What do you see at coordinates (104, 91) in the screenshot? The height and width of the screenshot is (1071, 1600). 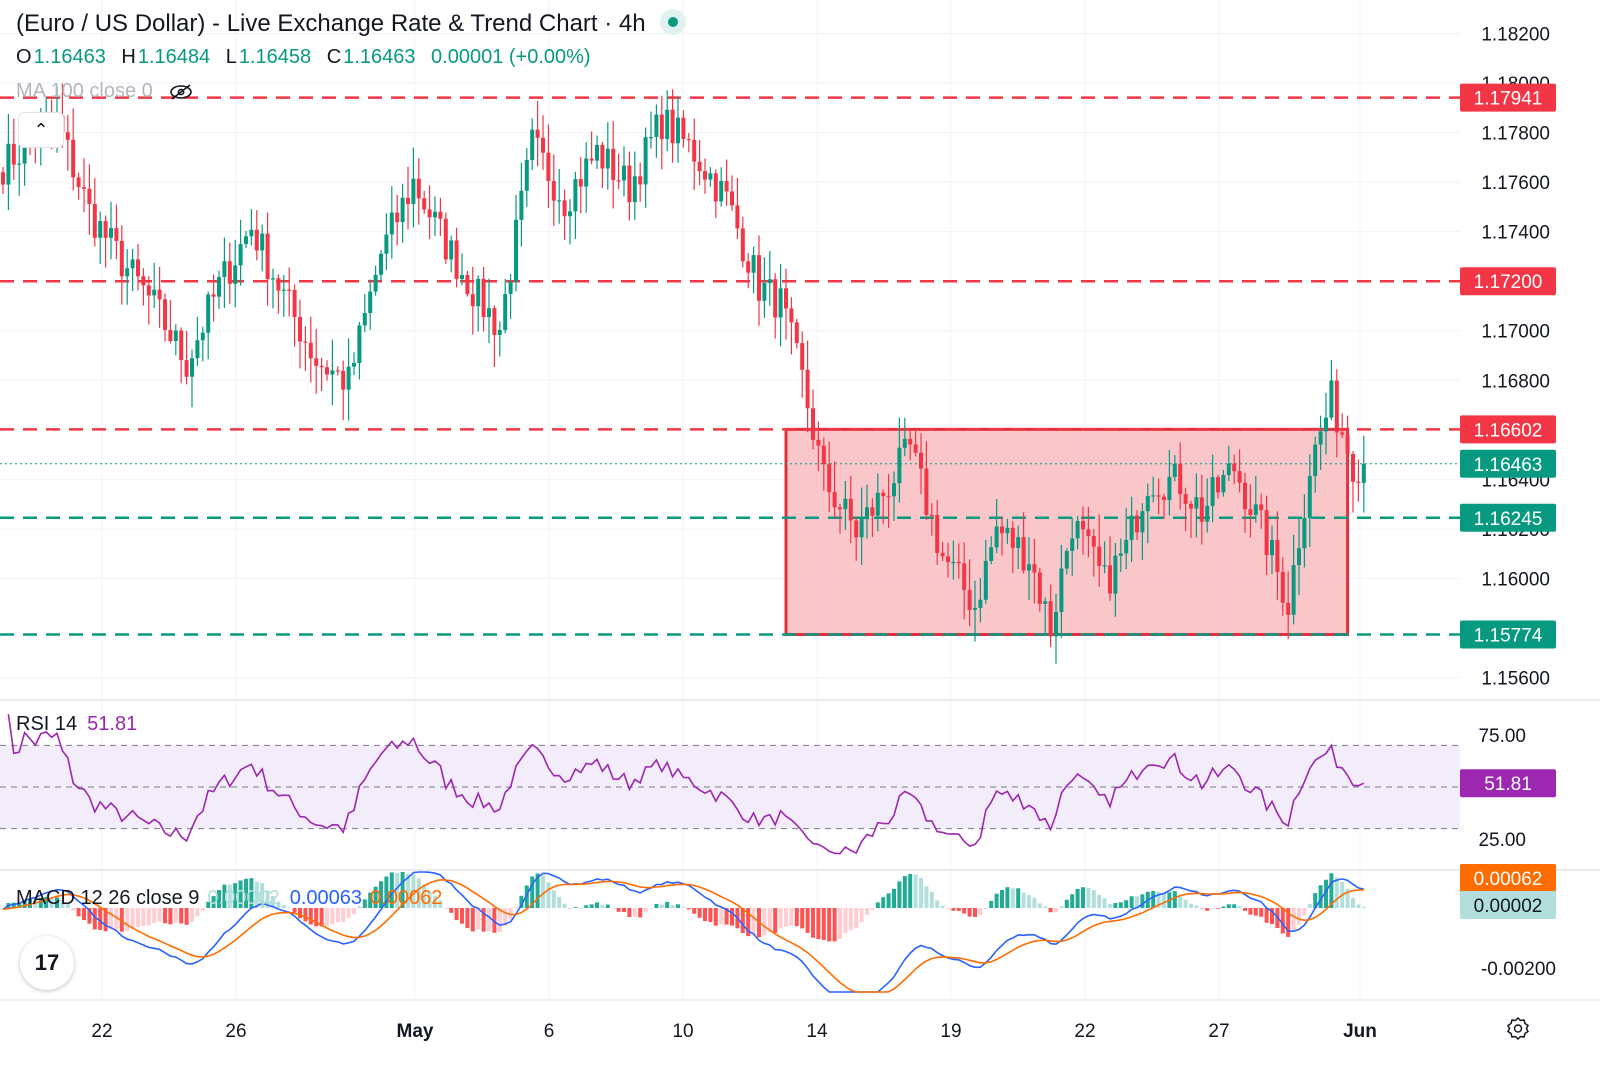 I see `ma-legend: MA 100 close 0` at bounding box center [104, 91].